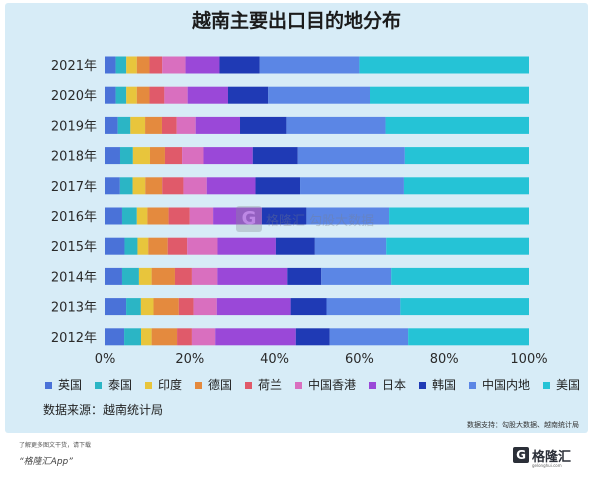  Describe the element at coordinates (74, 247) in the screenshot. I see `y-tick-label: 2015年` at that location.